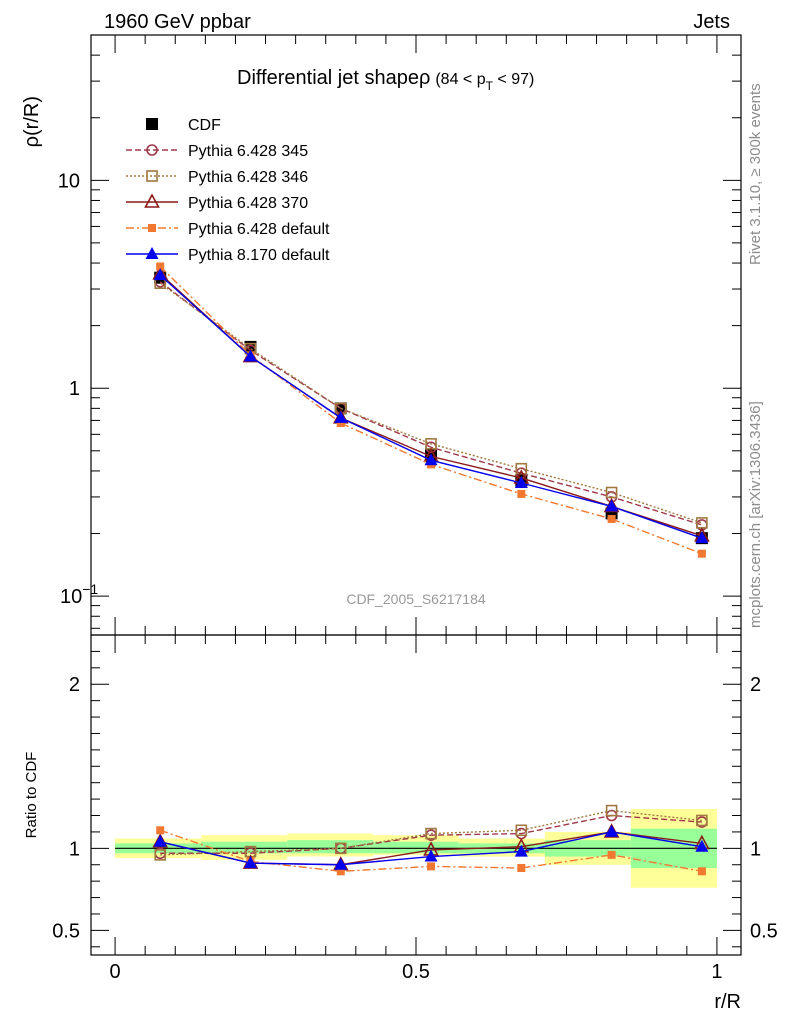 The height and width of the screenshot is (1024, 786). What do you see at coordinates (90, 589) in the screenshot?
I see `y-tick-label-exponent: −1` at bounding box center [90, 589].